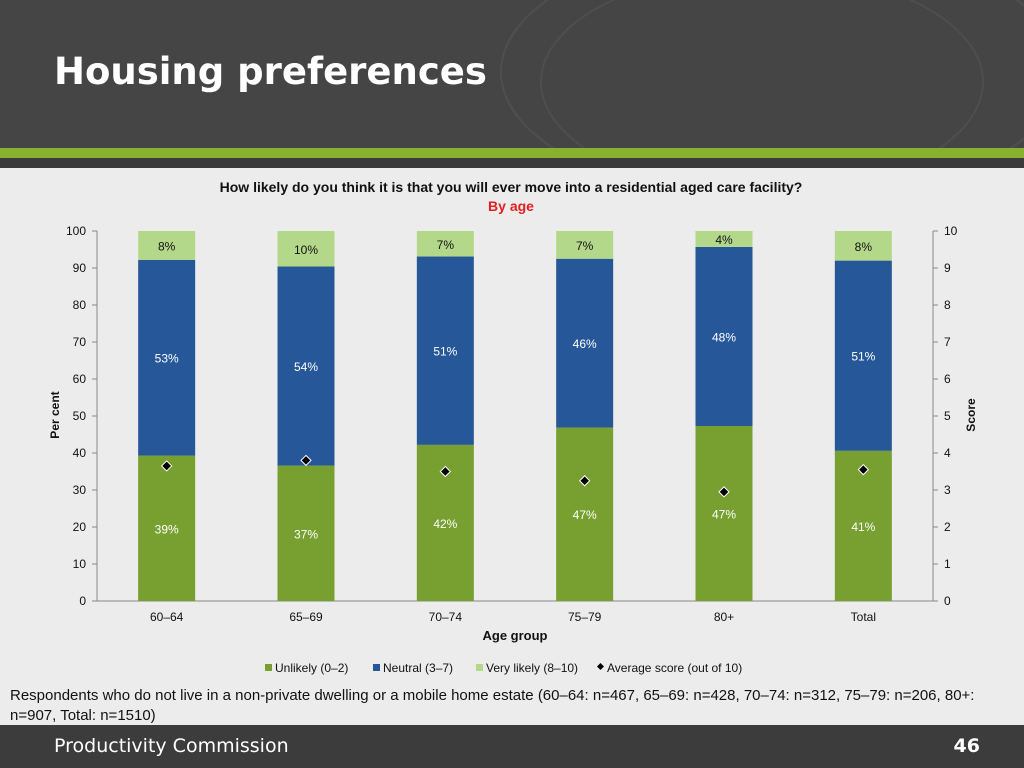 The width and height of the screenshot is (1024, 768). What do you see at coordinates (76, 231) in the screenshot?
I see `y-tick-label: 100` at bounding box center [76, 231].